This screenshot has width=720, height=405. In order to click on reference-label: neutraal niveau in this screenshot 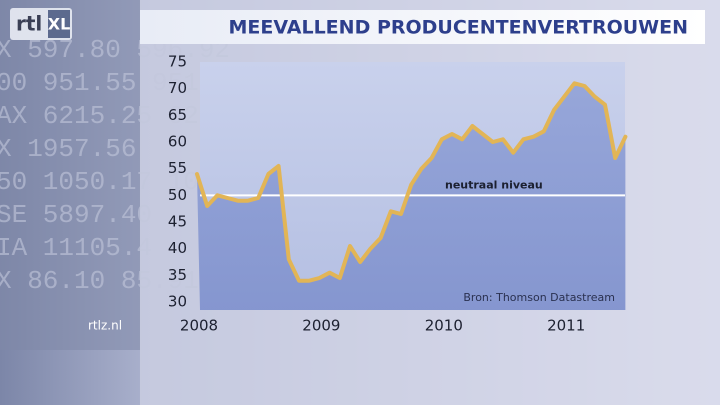, I will do `click(494, 184)`.